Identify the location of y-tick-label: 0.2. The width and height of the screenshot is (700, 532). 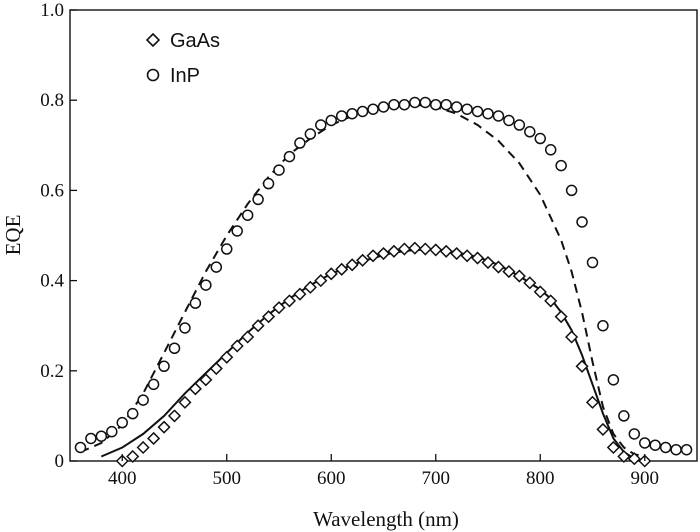
(52, 371).